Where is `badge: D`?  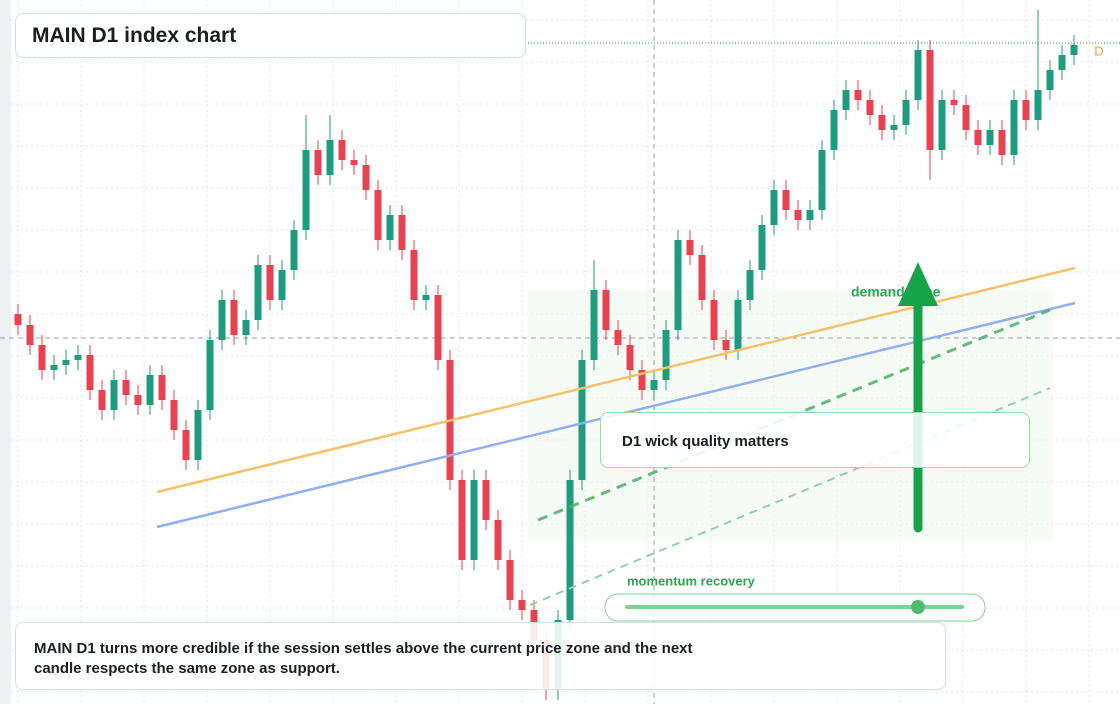 badge: D is located at coordinates (1098, 50).